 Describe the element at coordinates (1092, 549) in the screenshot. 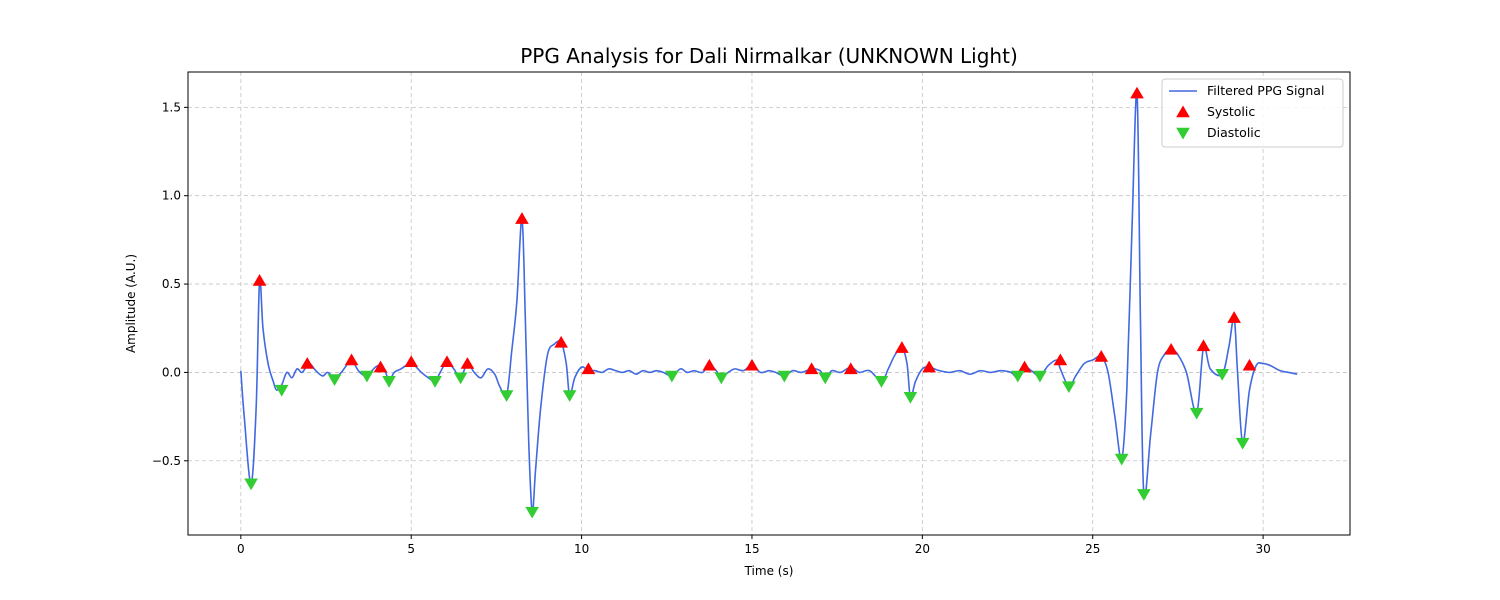

I see `x-tick-label: 25` at that location.